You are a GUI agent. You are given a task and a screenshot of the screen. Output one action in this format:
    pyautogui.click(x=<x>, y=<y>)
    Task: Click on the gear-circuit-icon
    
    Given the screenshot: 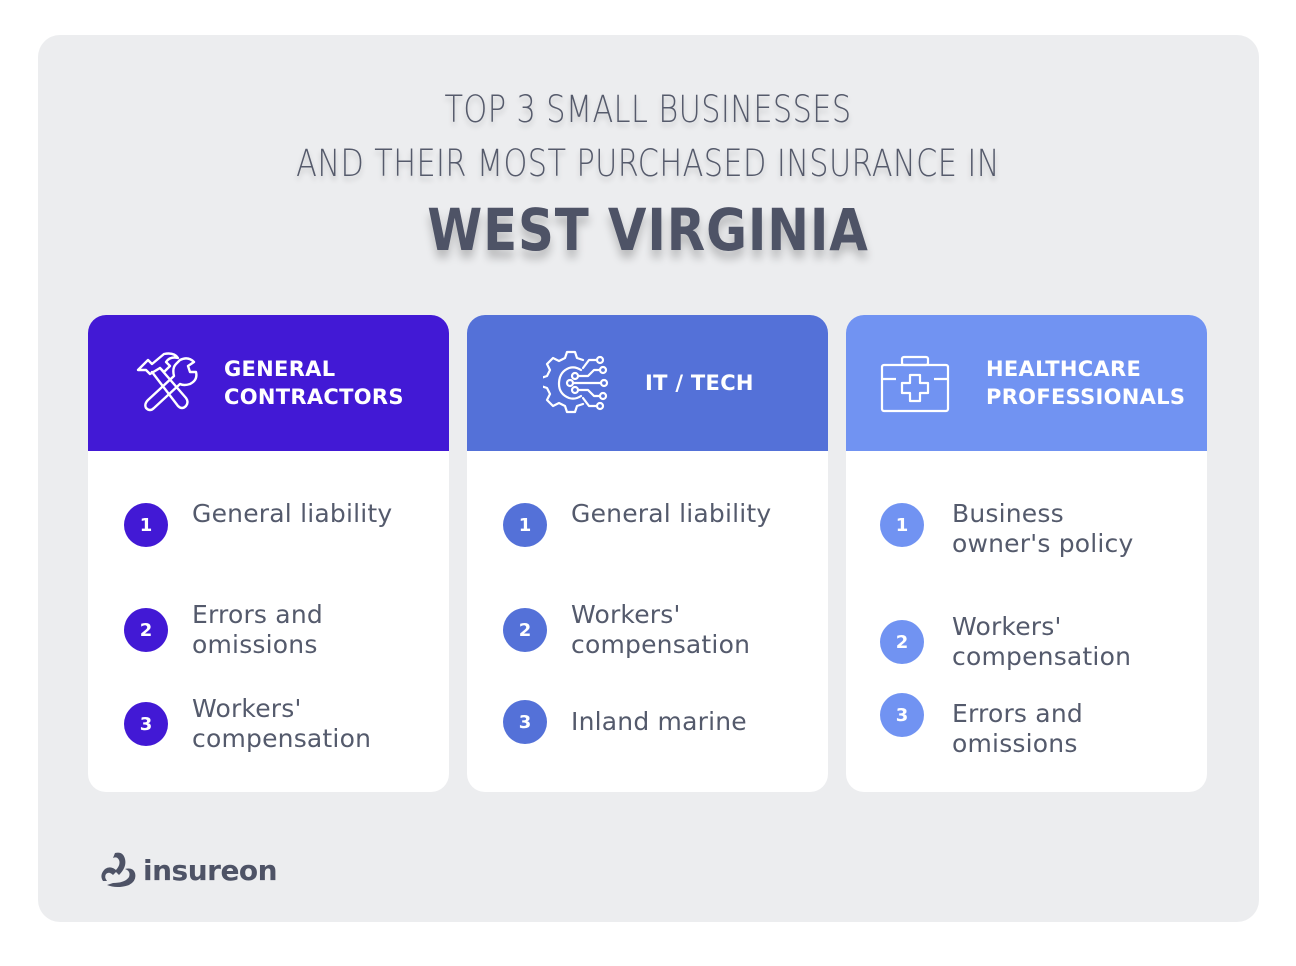 What is the action you would take?
    pyautogui.click(x=576, y=382)
    